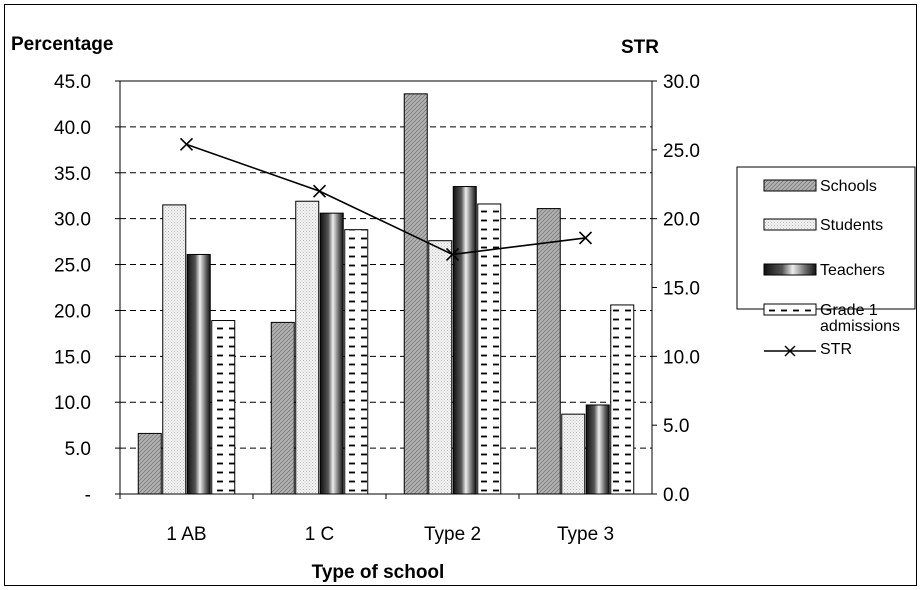 The image size is (923, 590). Describe the element at coordinates (681, 220) in the screenshot. I see `y2-tick-label: 20.0` at that location.